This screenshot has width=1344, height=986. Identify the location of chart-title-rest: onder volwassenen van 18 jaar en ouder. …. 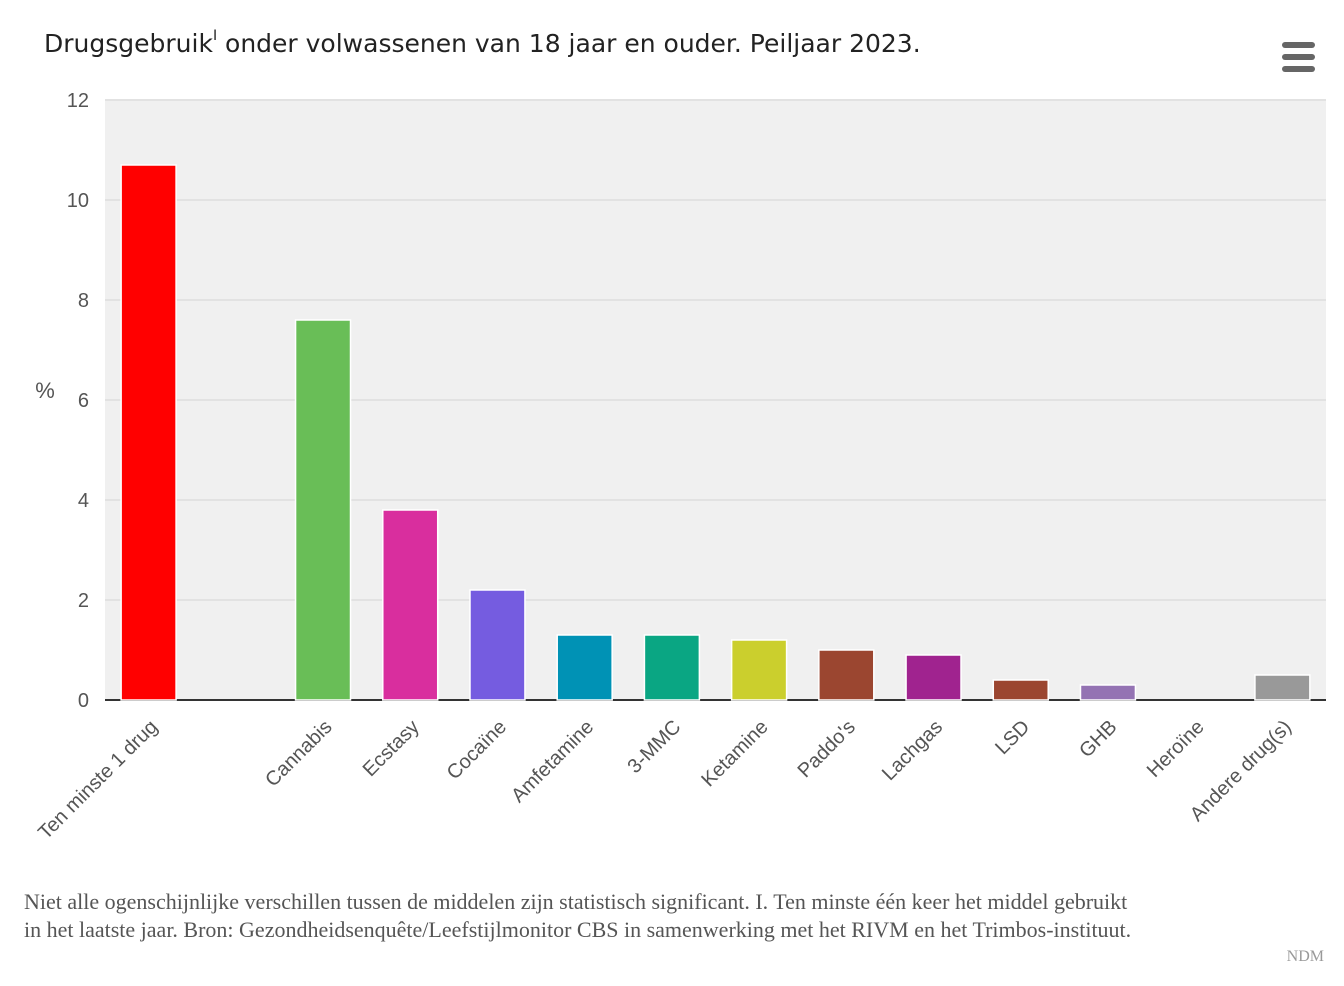
(569, 43).